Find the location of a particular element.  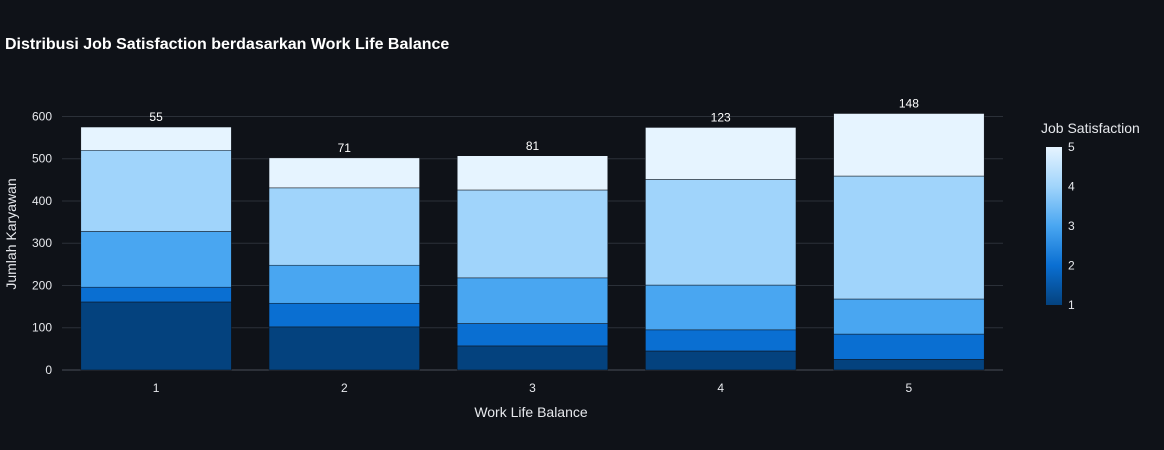

bar-segment-wlb5-js3 is located at coordinates (909, 316).